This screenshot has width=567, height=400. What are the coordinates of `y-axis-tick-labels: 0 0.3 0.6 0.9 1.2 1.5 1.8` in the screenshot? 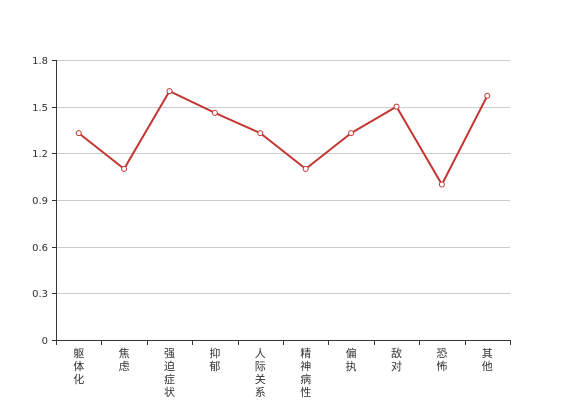 It's located at (40, 201).